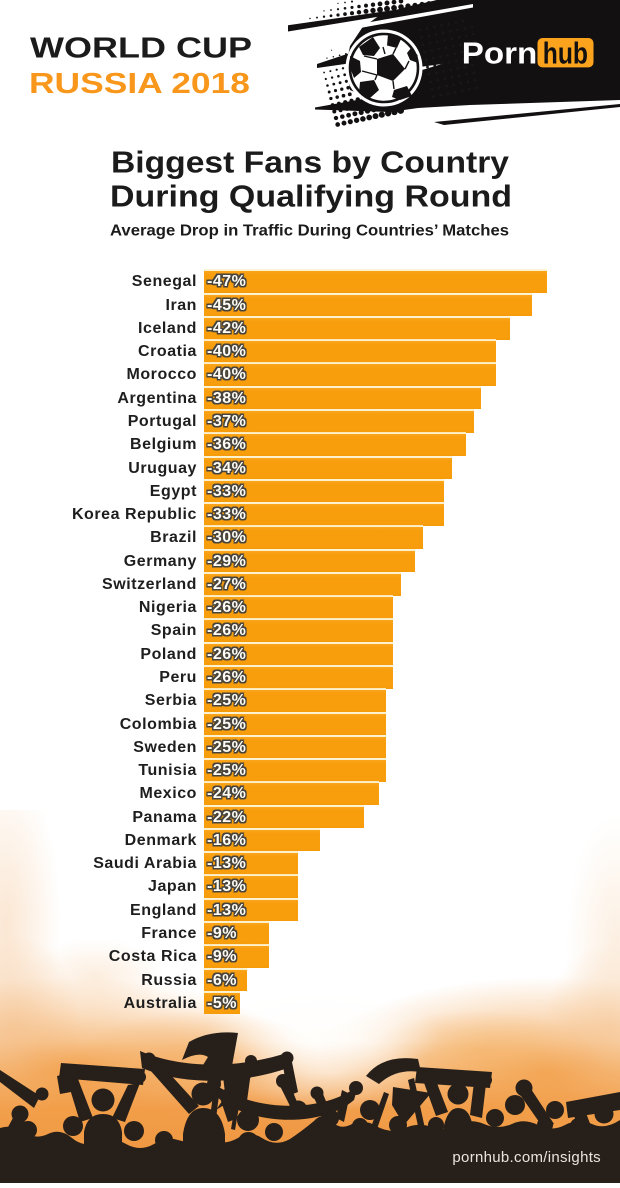 Image resolution: width=620 pixels, height=1188 pixels. Describe the element at coordinates (311, 197) in the screenshot. I see `svg-text: During Qualifying Round` at that location.